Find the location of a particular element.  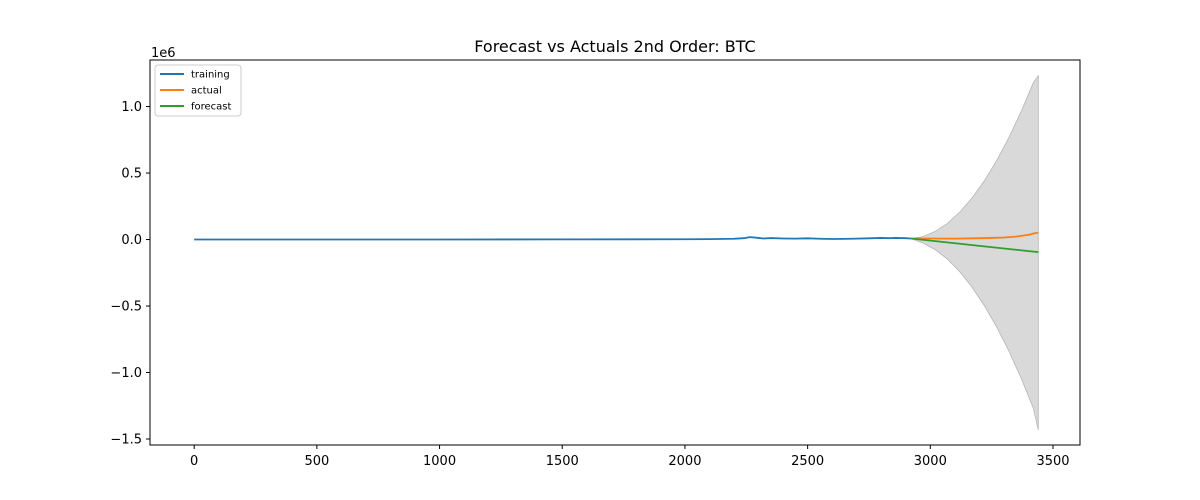

x-tick-label: 3500 is located at coordinates (1052, 461).